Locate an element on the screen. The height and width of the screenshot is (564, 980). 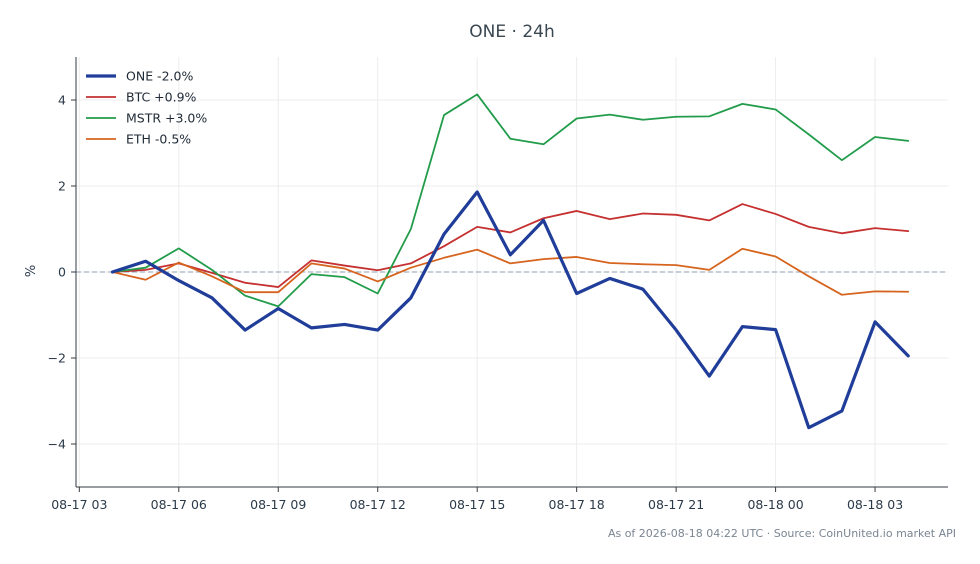
y-tick-label: 2 is located at coordinates (62, 186).